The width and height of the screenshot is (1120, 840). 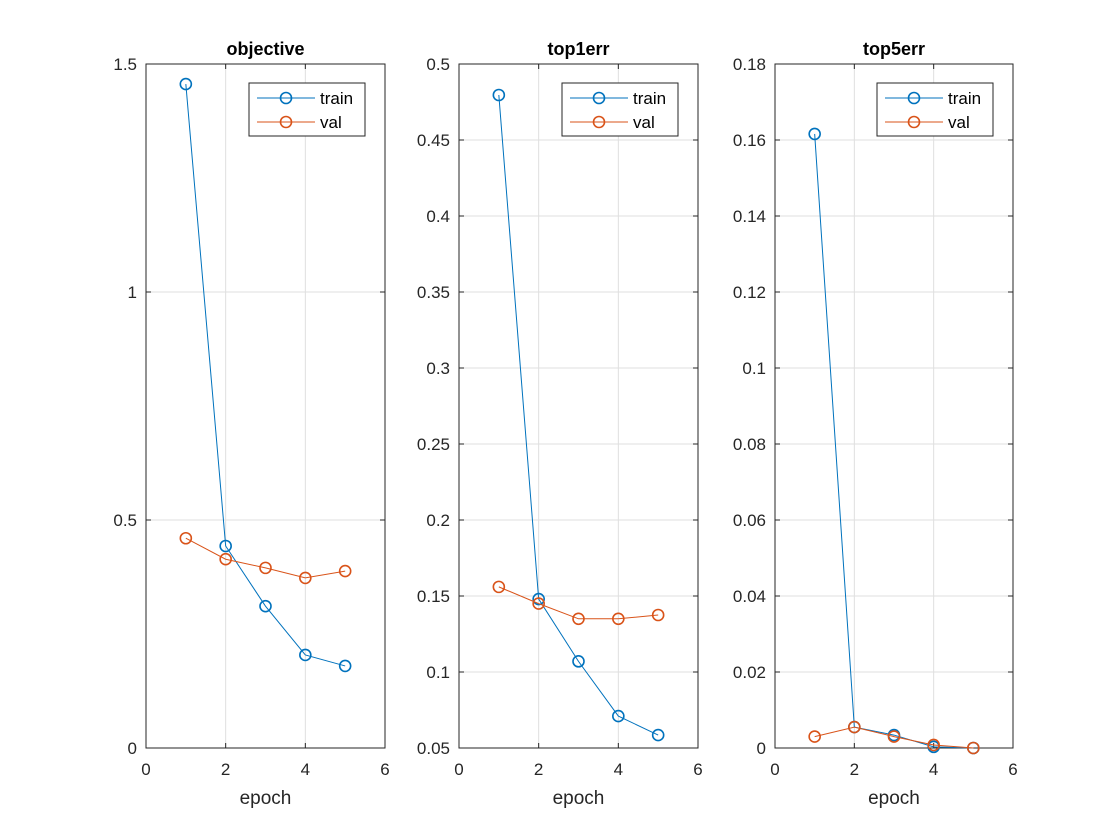 What do you see at coordinates (125, 64) in the screenshot?
I see `y-tick-label: 1.5` at bounding box center [125, 64].